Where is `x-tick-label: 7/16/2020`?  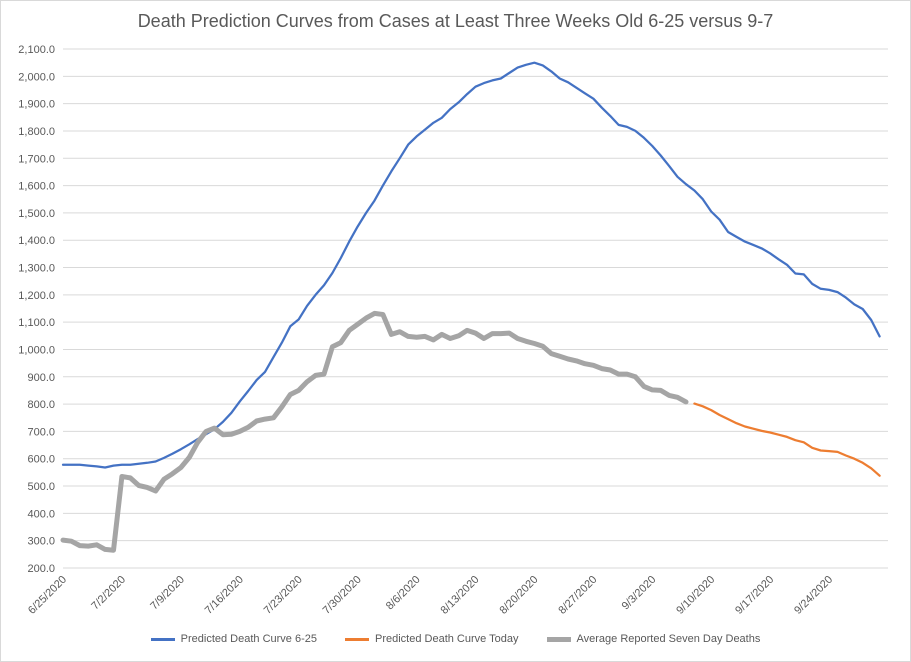
x-tick-label: 7/16/2020 is located at coordinates (224, 595).